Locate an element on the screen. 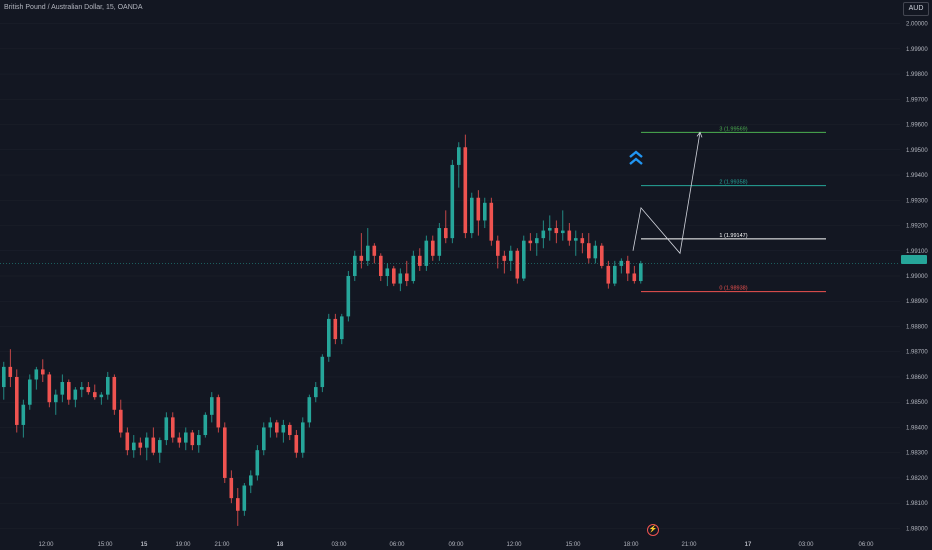 The height and width of the screenshot is (550, 932). y-tick-label: 1.99500 is located at coordinates (917, 151).